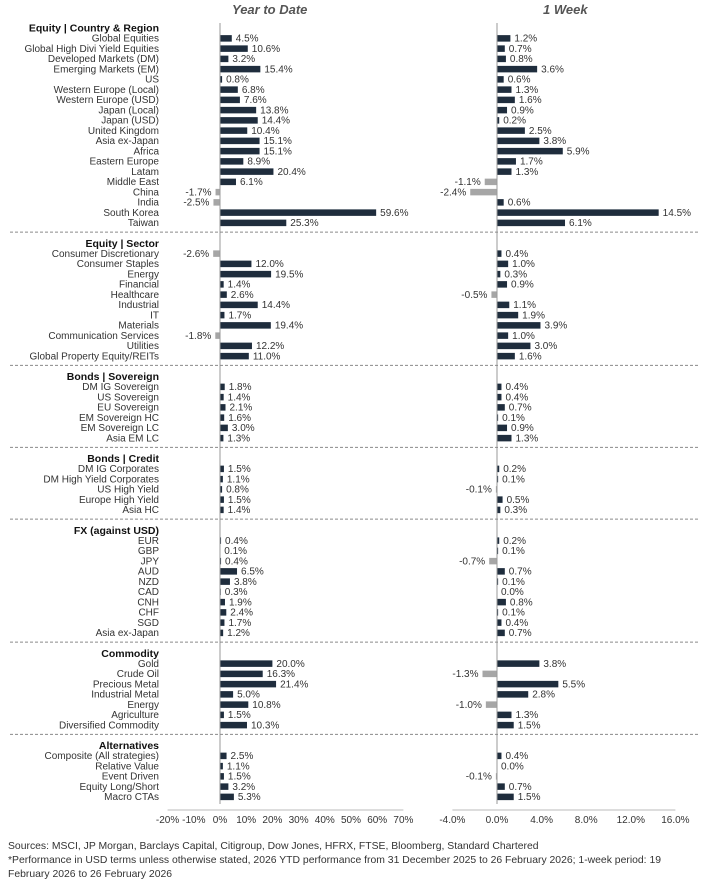 The image size is (710, 888). What do you see at coordinates (140, 510) in the screenshot?
I see `row-label: Asia HC` at bounding box center [140, 510].